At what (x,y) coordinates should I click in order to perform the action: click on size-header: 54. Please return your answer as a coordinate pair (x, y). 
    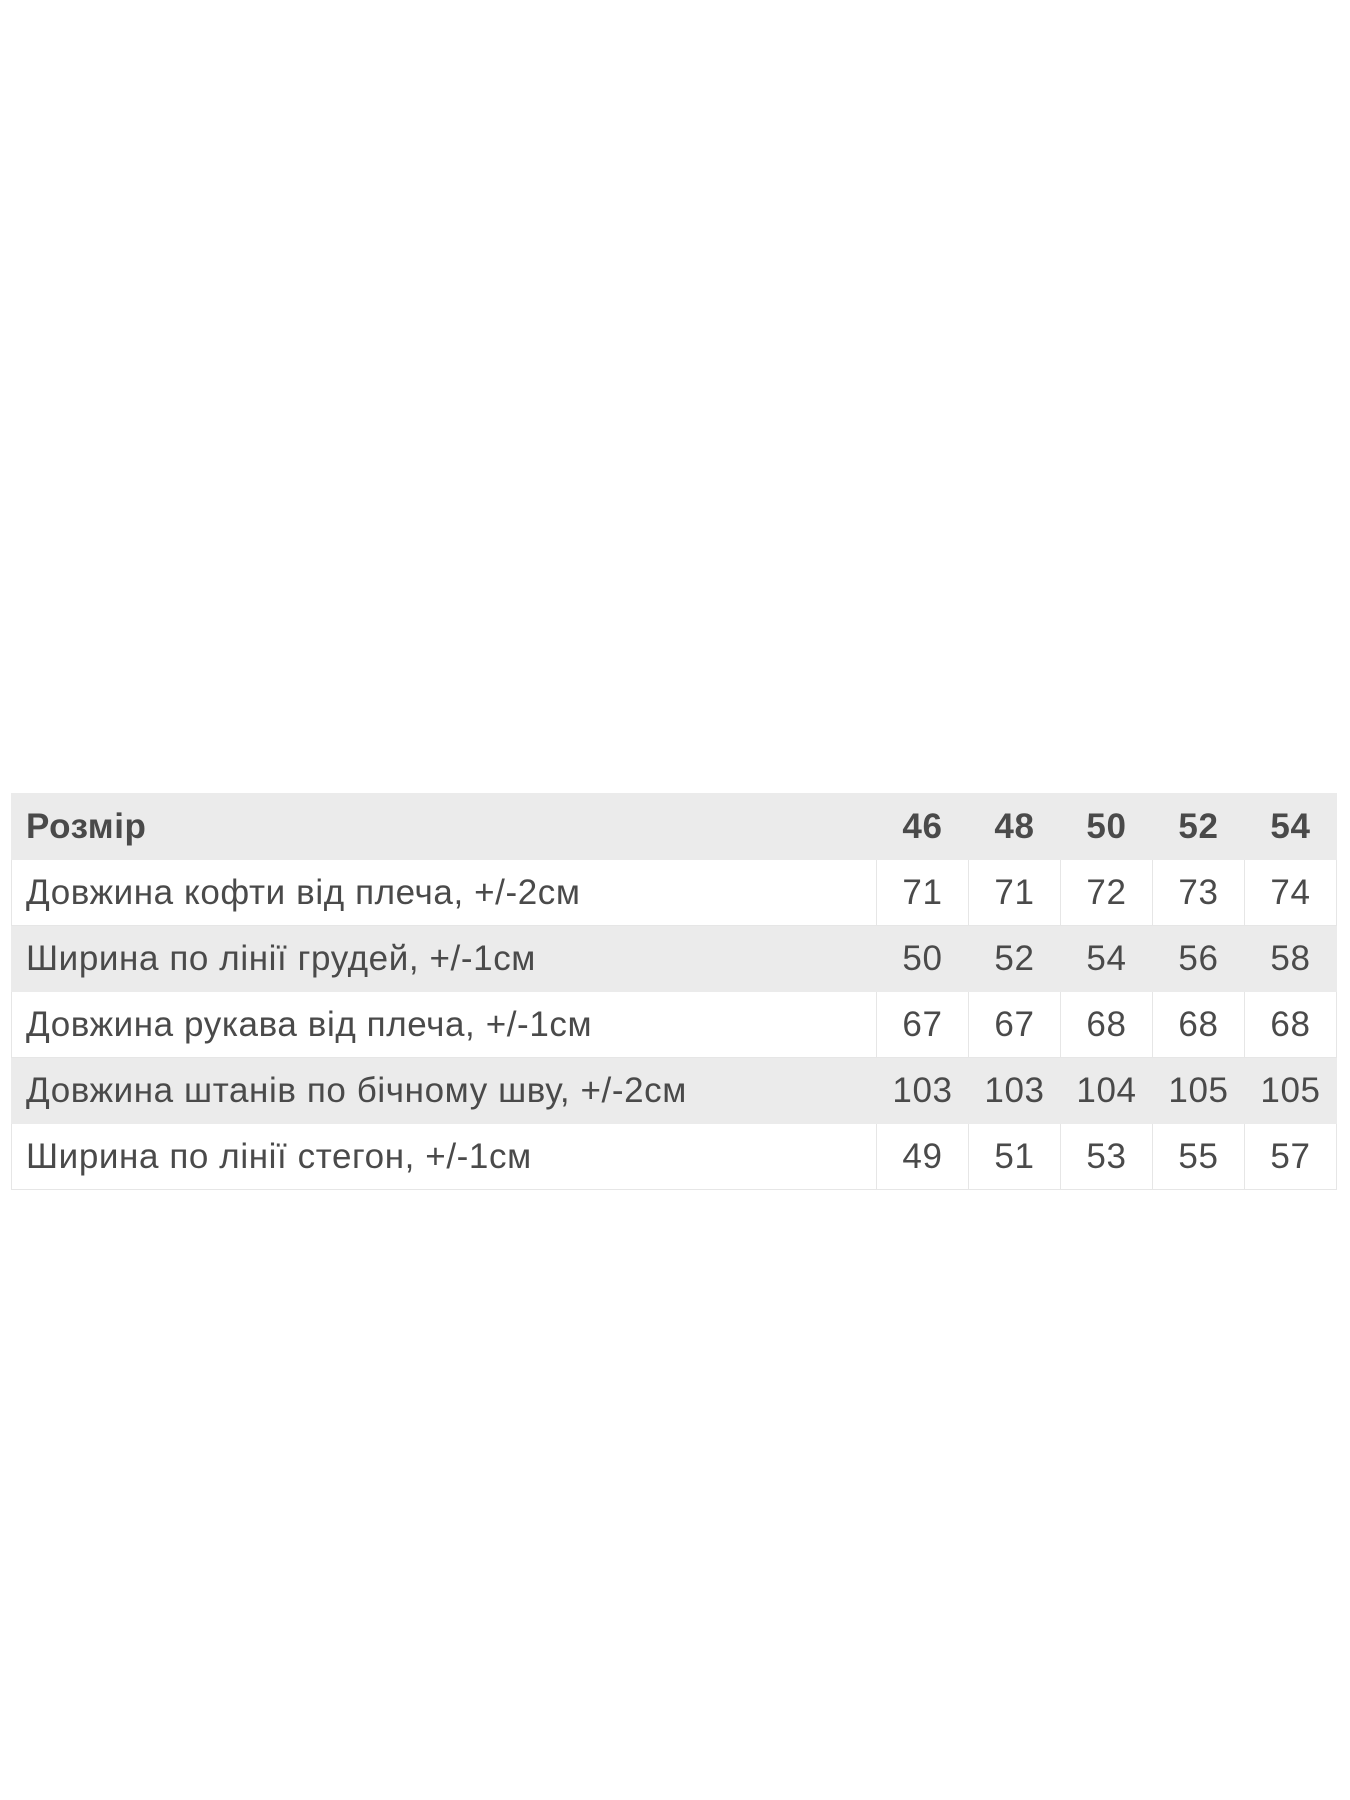
    Looking at the image, I should click on (1290, 826).